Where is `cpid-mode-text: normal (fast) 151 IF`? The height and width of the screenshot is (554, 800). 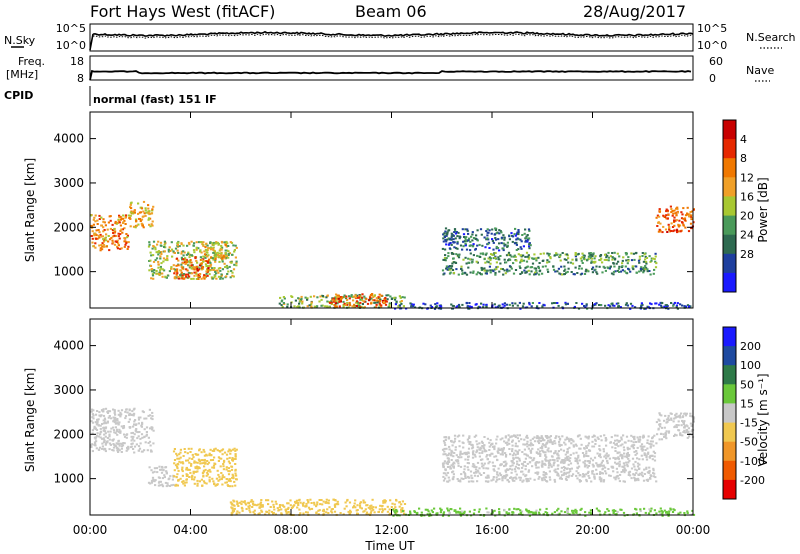
cpid-mode-text: normal (fast) 151 IF is located at coordinates (155, 99).